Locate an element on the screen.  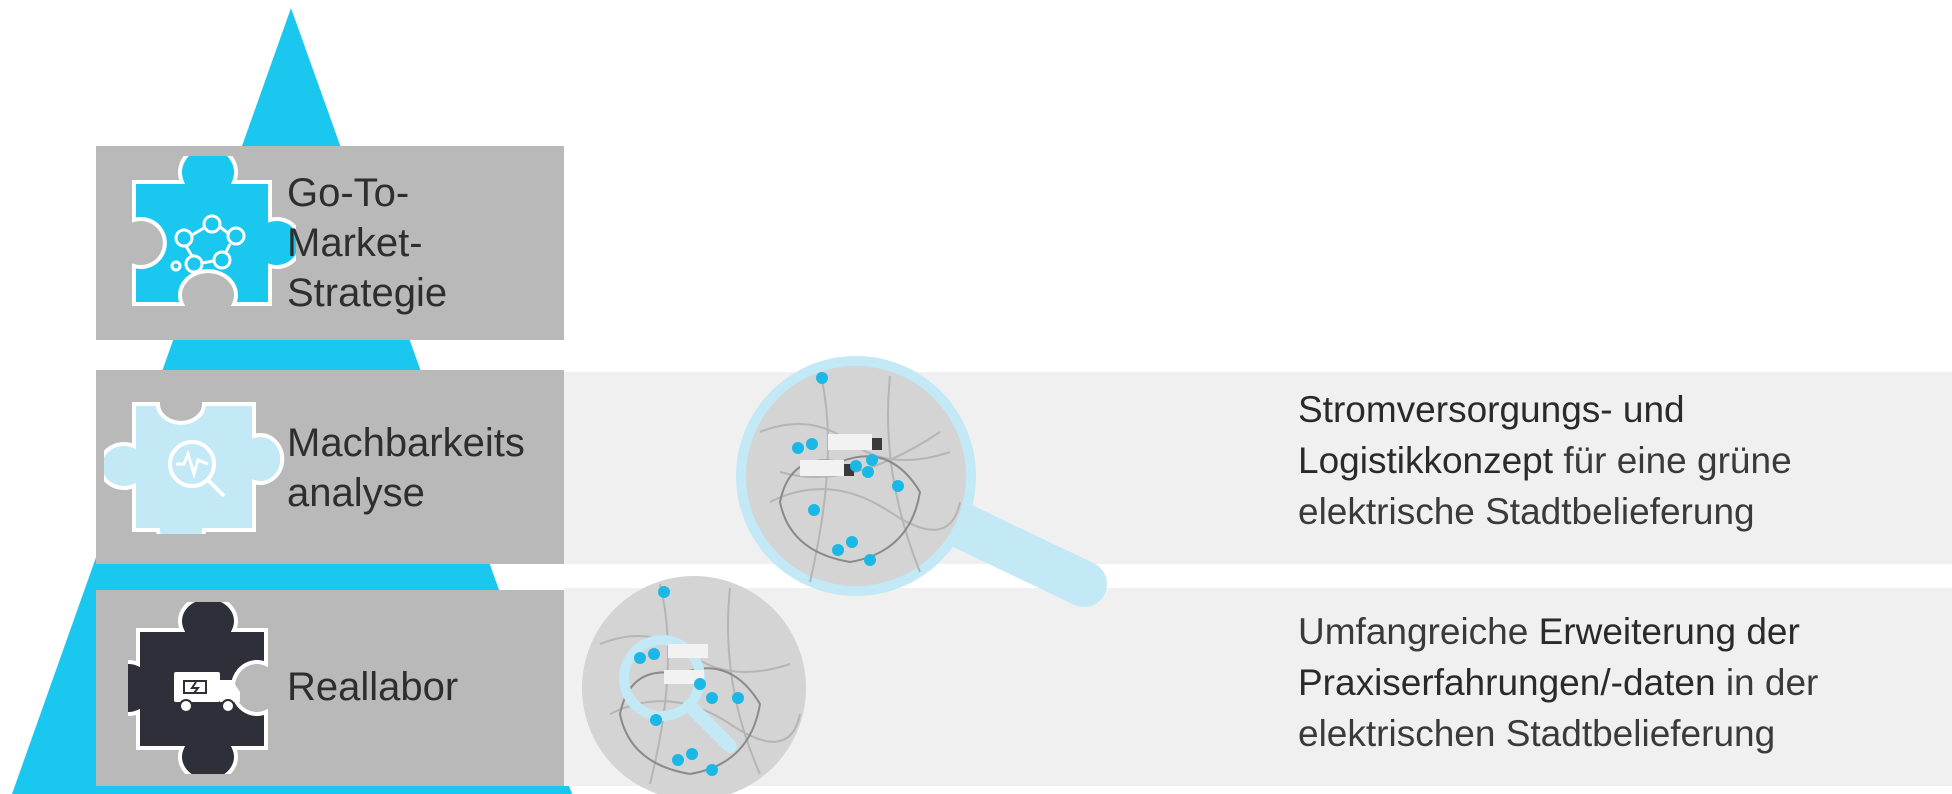
map-small is located at coordinates (694, 685).